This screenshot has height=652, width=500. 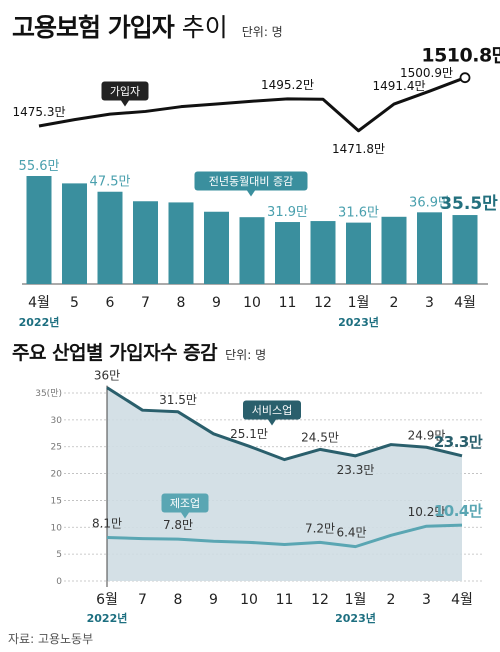 I want to click on service-badge-box, so click(x=272, y=410).